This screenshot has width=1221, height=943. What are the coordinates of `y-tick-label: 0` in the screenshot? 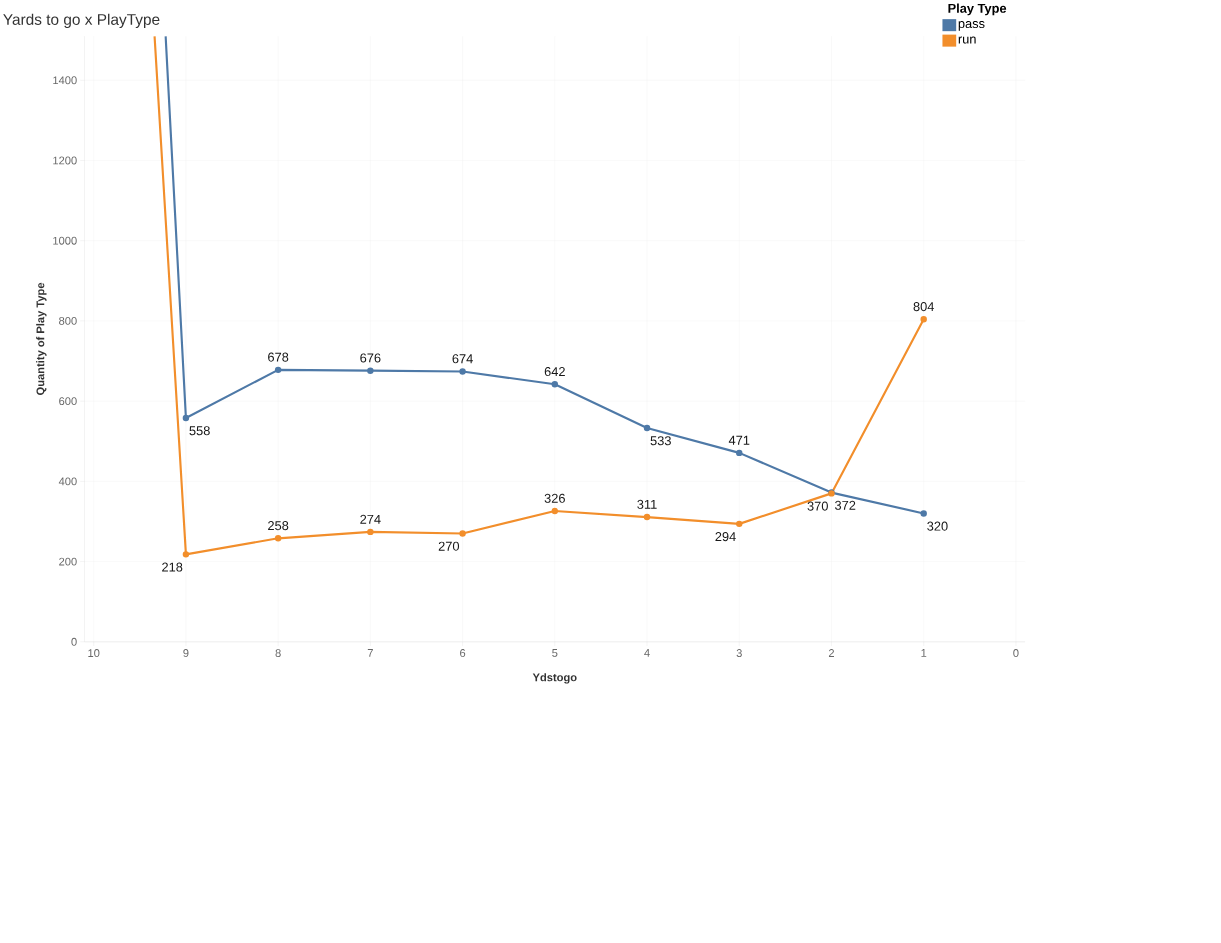 It's located at (74, 642).